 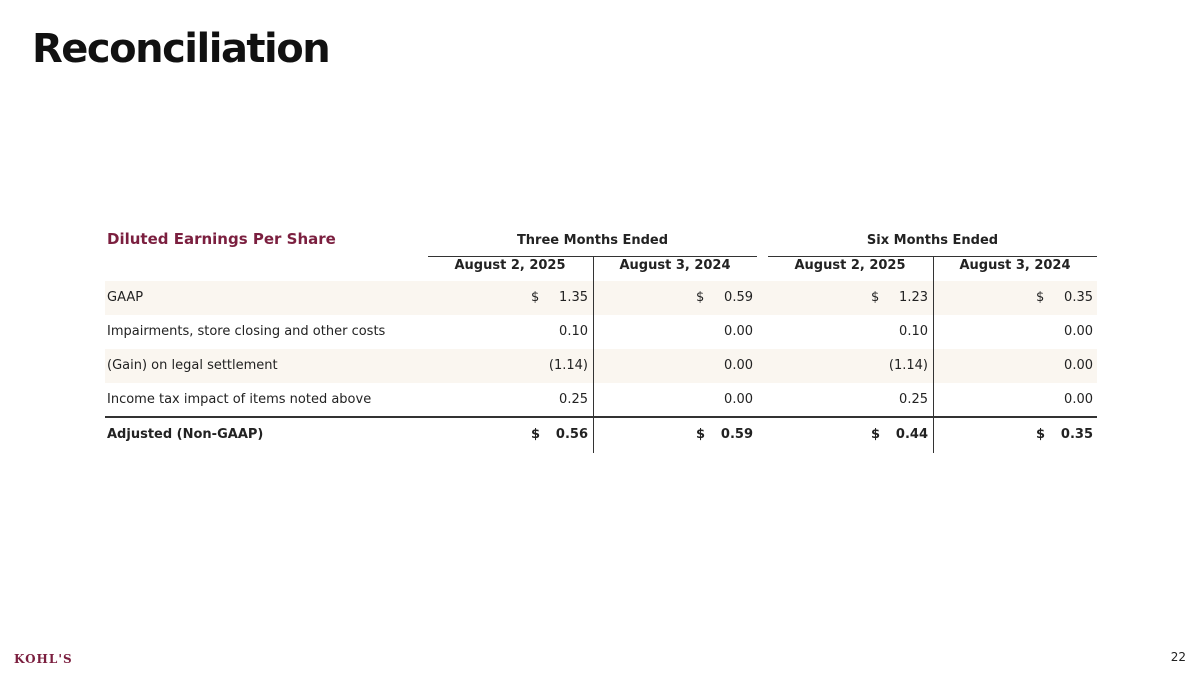 What do you see at coordinates (592, 240) in the screenshot?
I see `group-header: Three Months Ended` at bounding box center [592, 240].